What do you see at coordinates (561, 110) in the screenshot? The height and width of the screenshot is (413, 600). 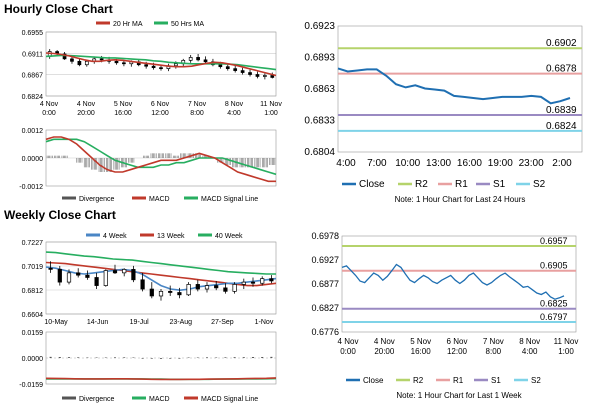 I see `level-label-s1: 0.6839` at bounding box center [561, 110].